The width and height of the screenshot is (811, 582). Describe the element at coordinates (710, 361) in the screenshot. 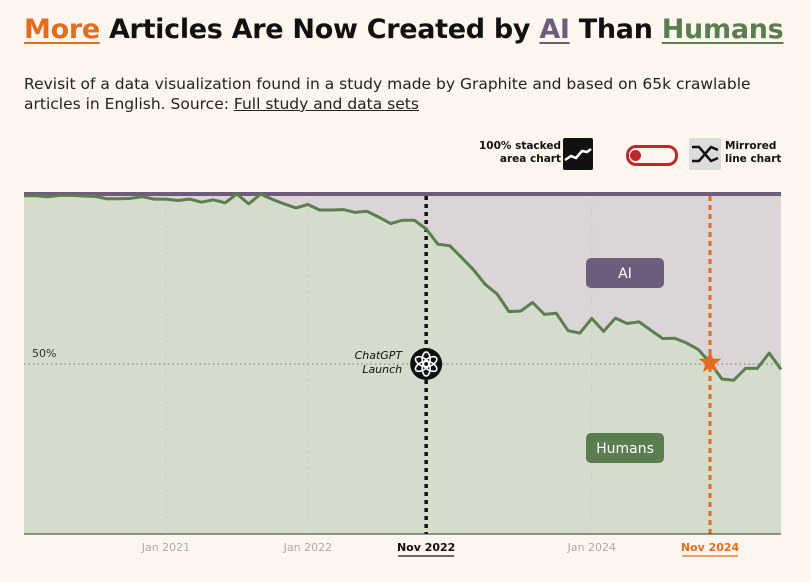

I see `star-icon` at that location.